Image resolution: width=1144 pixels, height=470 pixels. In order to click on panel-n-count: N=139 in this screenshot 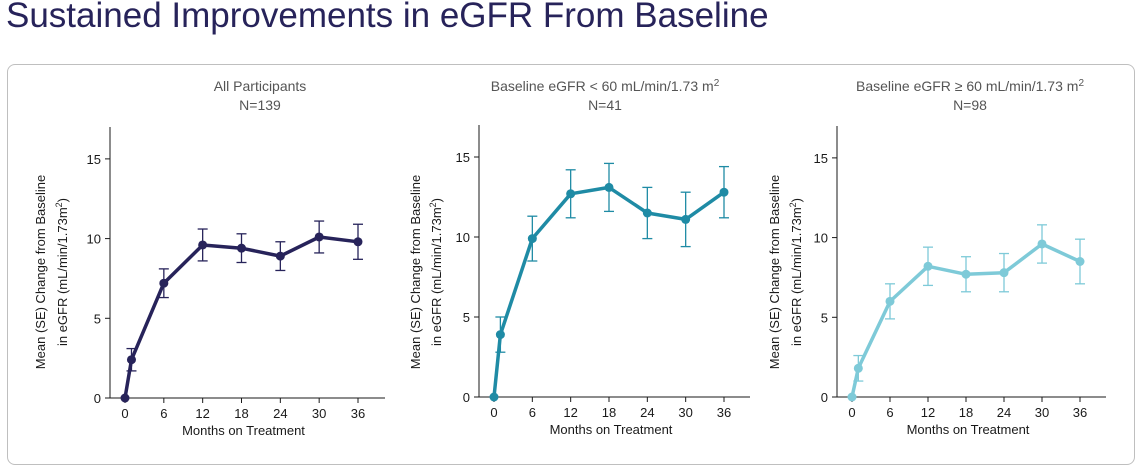, I will do `click(260, 105)`.